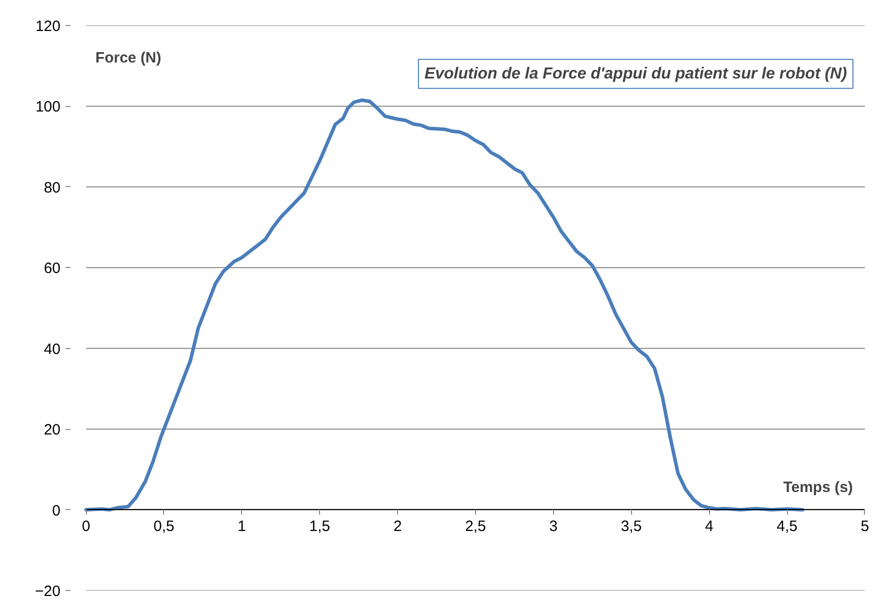 The height and width of the screenshot is (610, 896). What do you see at coordinates (319, 526) in the screenshot?
I see `x-tick-label: 1,5` at bounding box center [319, 526].